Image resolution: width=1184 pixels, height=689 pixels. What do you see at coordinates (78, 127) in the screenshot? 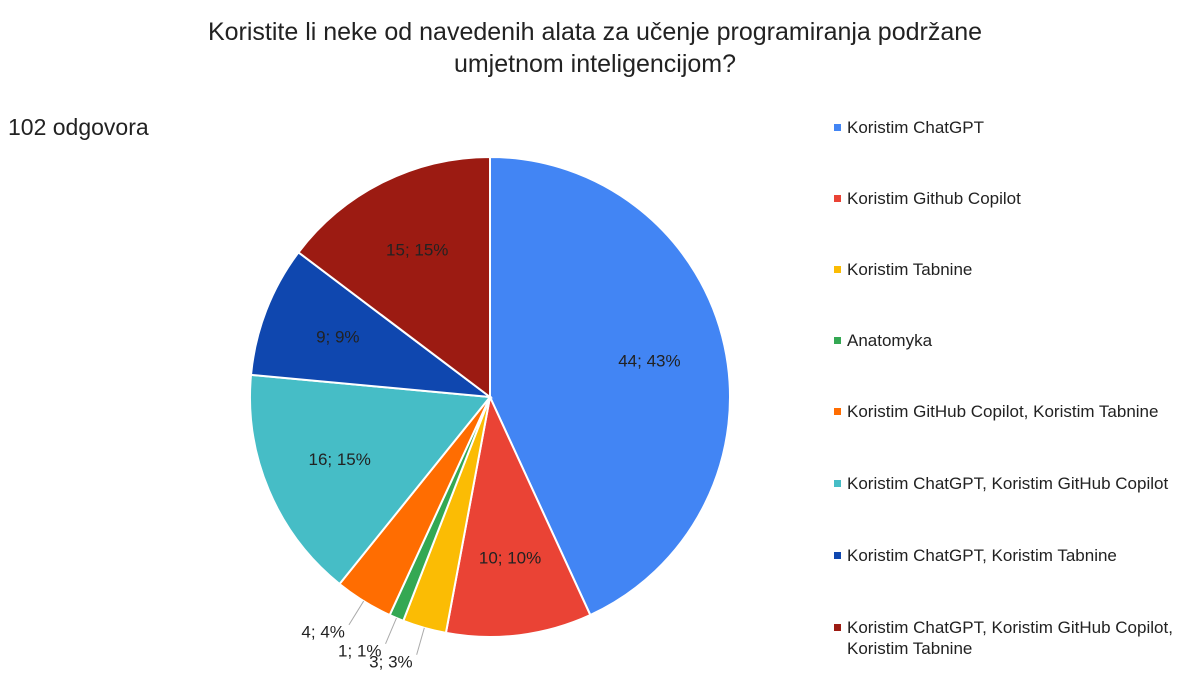
I see `chart-subtitle: 102 odgovora` at bounding box center [78, 127].